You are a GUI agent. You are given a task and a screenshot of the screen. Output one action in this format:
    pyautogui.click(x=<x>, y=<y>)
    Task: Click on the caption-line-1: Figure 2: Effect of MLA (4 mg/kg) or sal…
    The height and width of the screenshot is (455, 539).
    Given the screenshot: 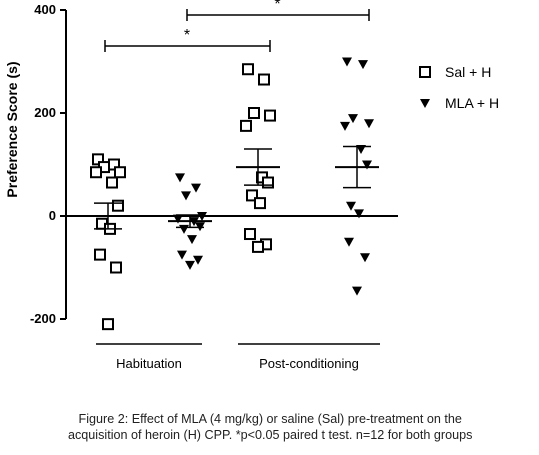 What is the action you would take?
    pyautogui.click(x=270, y=419)
    